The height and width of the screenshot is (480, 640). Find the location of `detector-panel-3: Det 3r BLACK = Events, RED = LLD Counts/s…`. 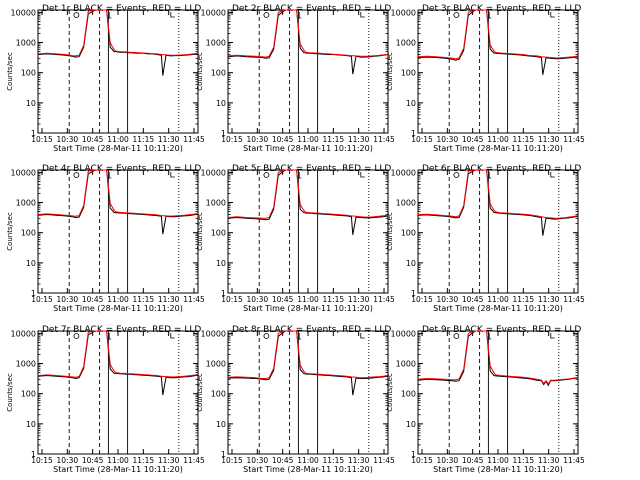

detector-panel-3: Det 3r BLACK = Events, RED = LLD Counts/s… is located at coordinates (485, 78).